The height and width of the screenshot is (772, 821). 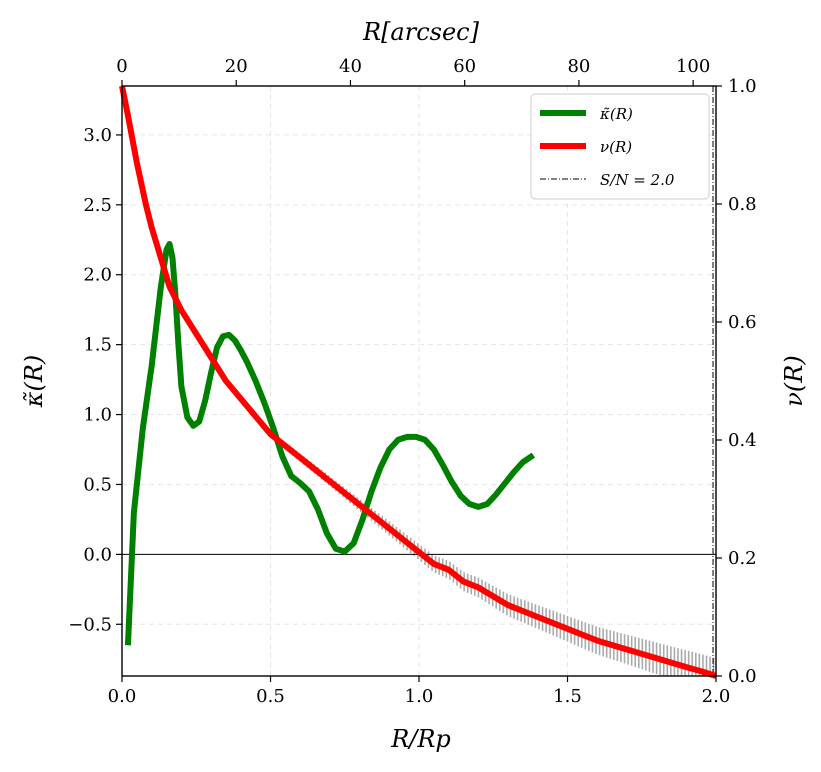 What do you see at coordinates (350, 66) in the screenshot?
I see `top-tick-label: 40` at bounding box center [350, 66].